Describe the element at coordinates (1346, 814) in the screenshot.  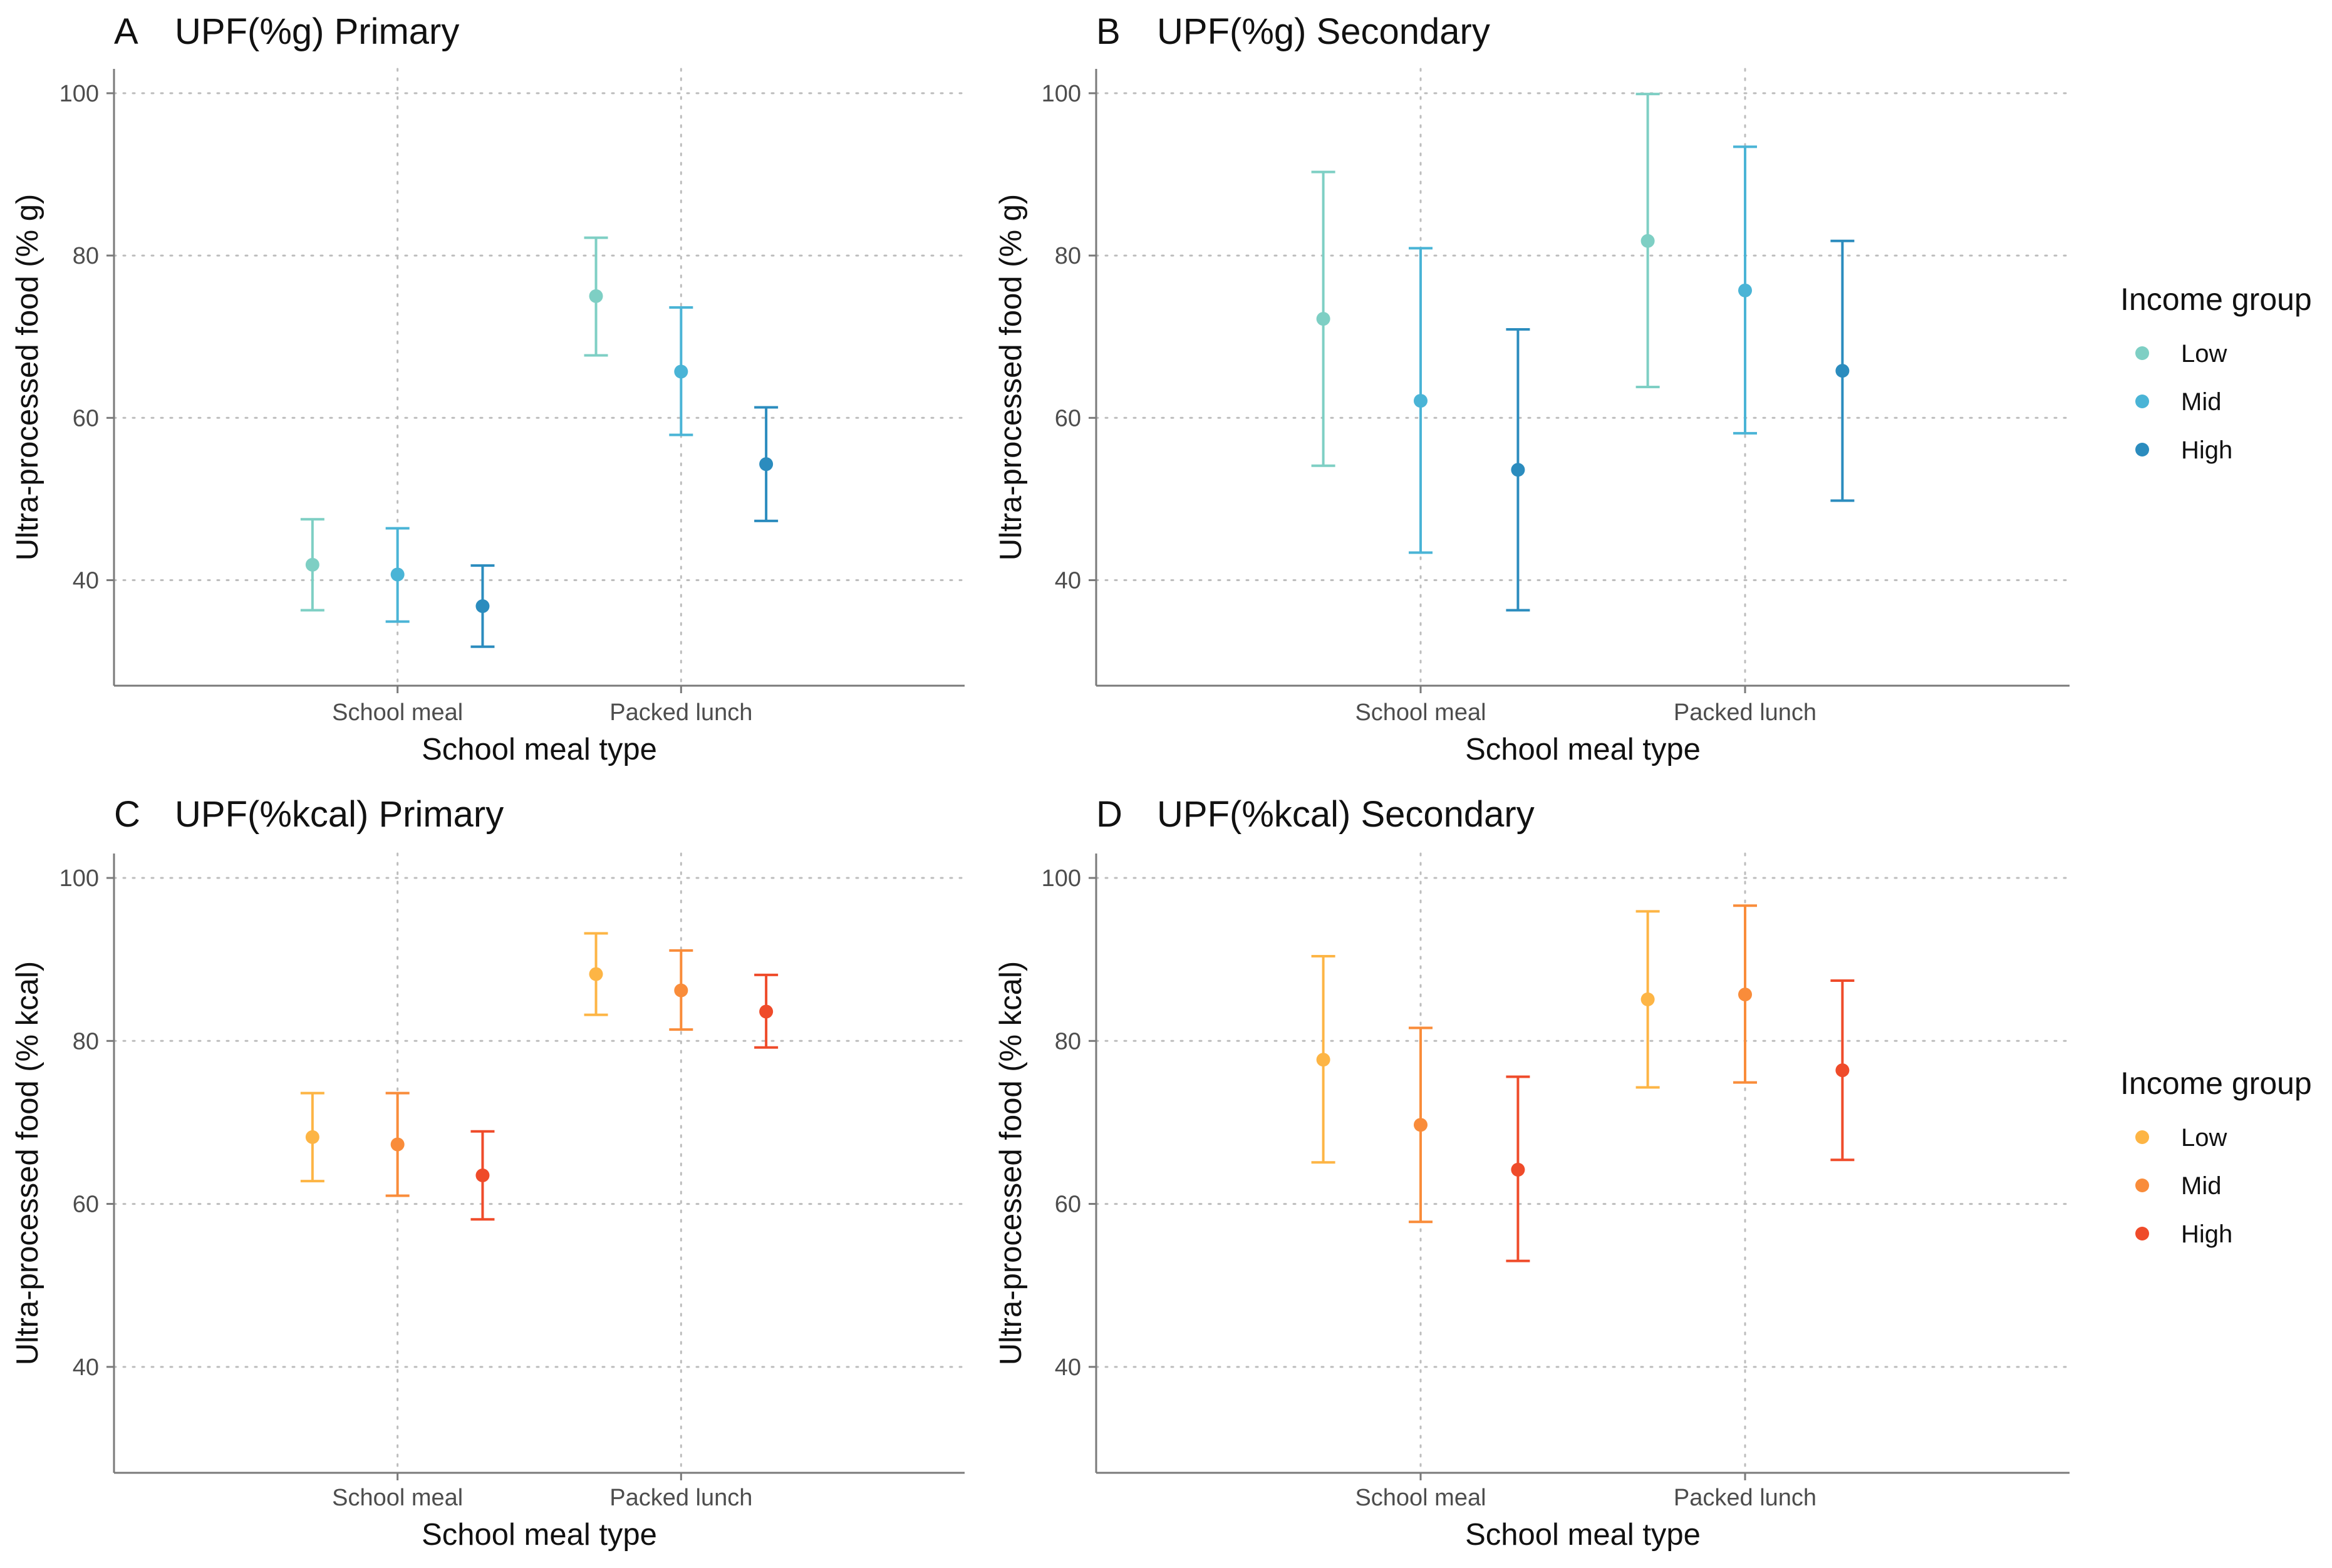
I see `panel-title: UPF(%kcal) Secondary` at that location.